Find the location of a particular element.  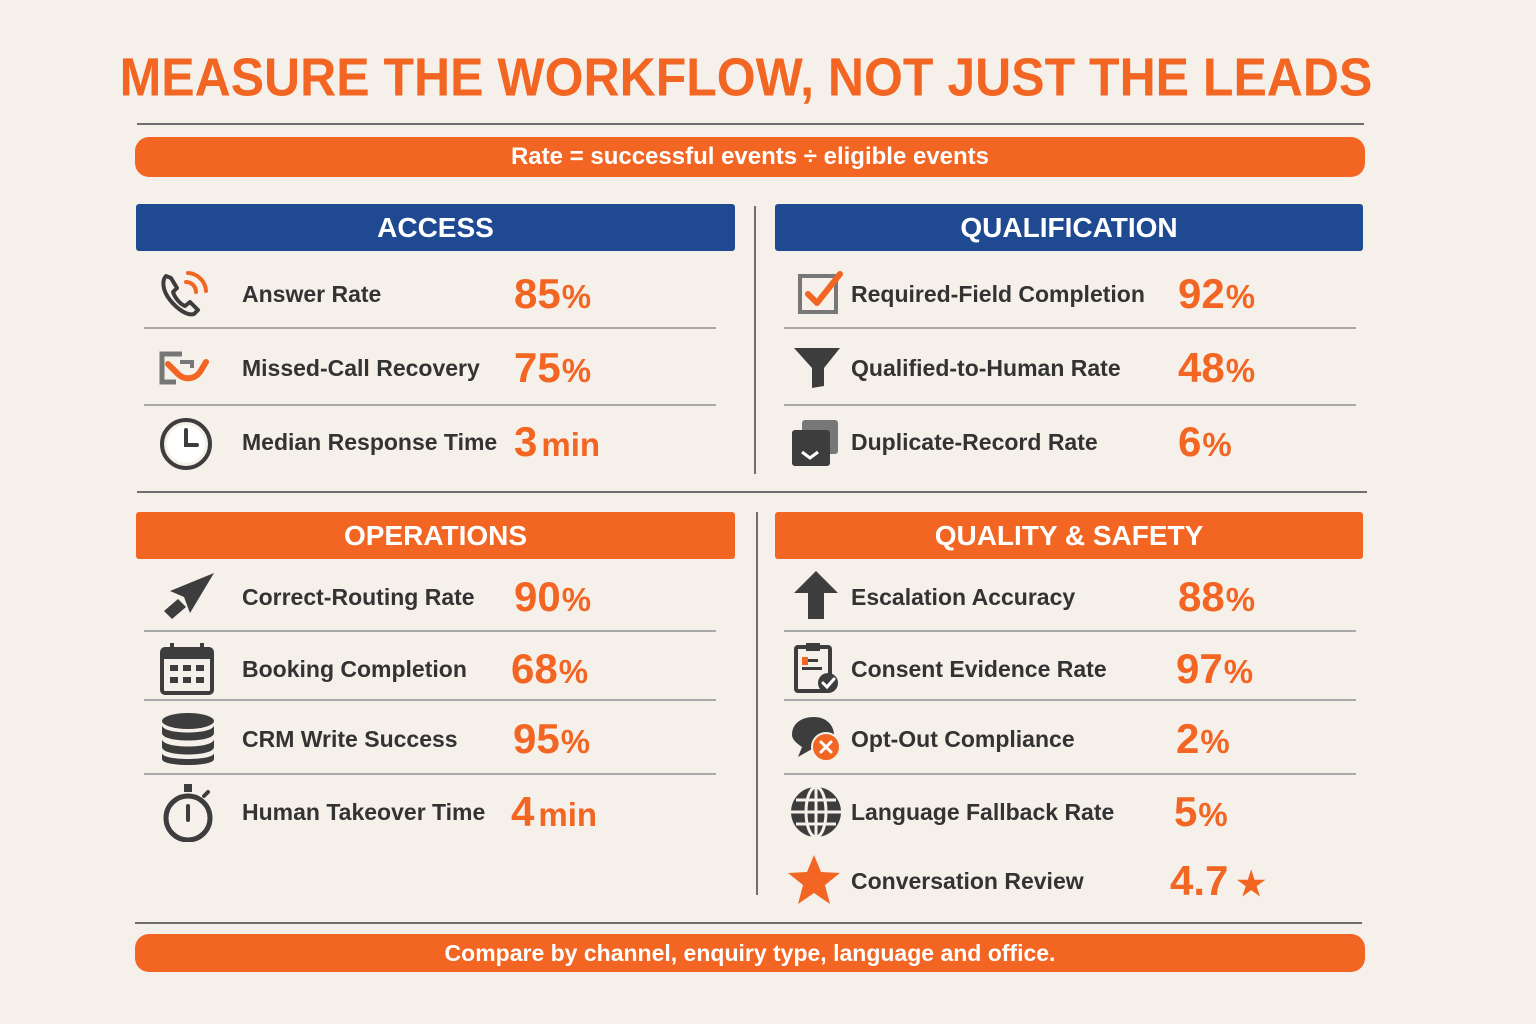

escalation-arrow-icon is located at coordinates (820, 597).